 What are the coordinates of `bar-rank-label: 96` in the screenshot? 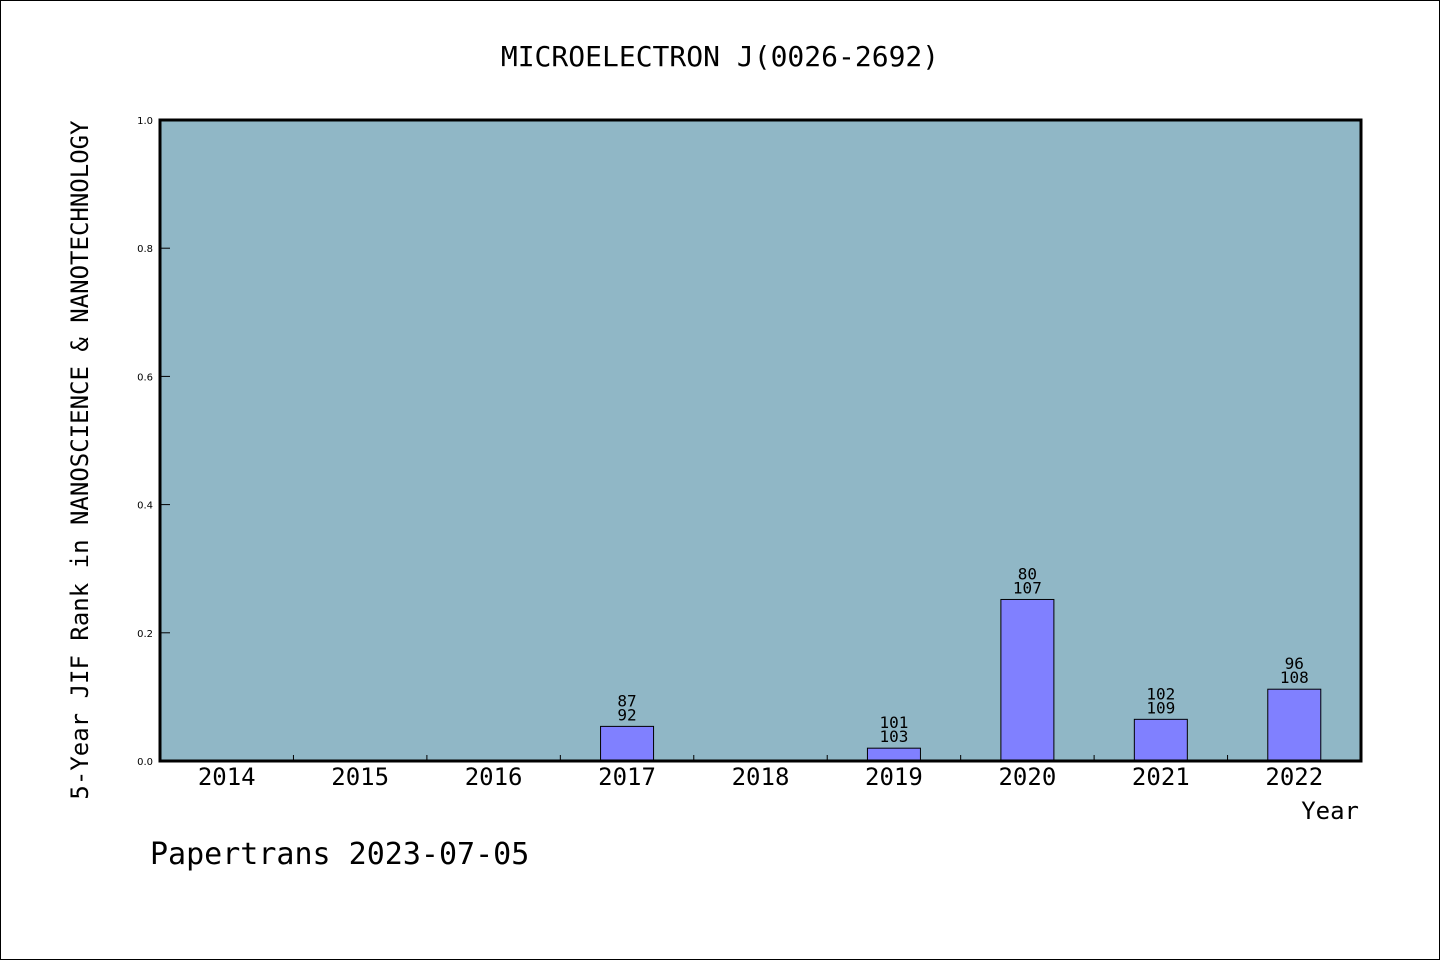 It's located at (1294, 663).